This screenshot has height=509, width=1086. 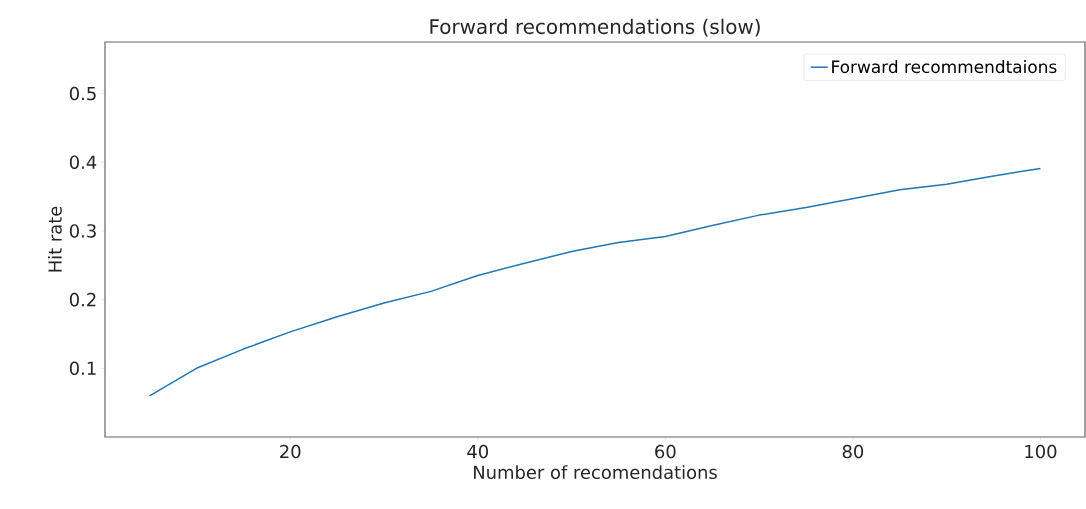 What do you see at coordinates (665, 451) in the screenshot?
I see `x-tick-label: 60` at bounding box center [665, 451].